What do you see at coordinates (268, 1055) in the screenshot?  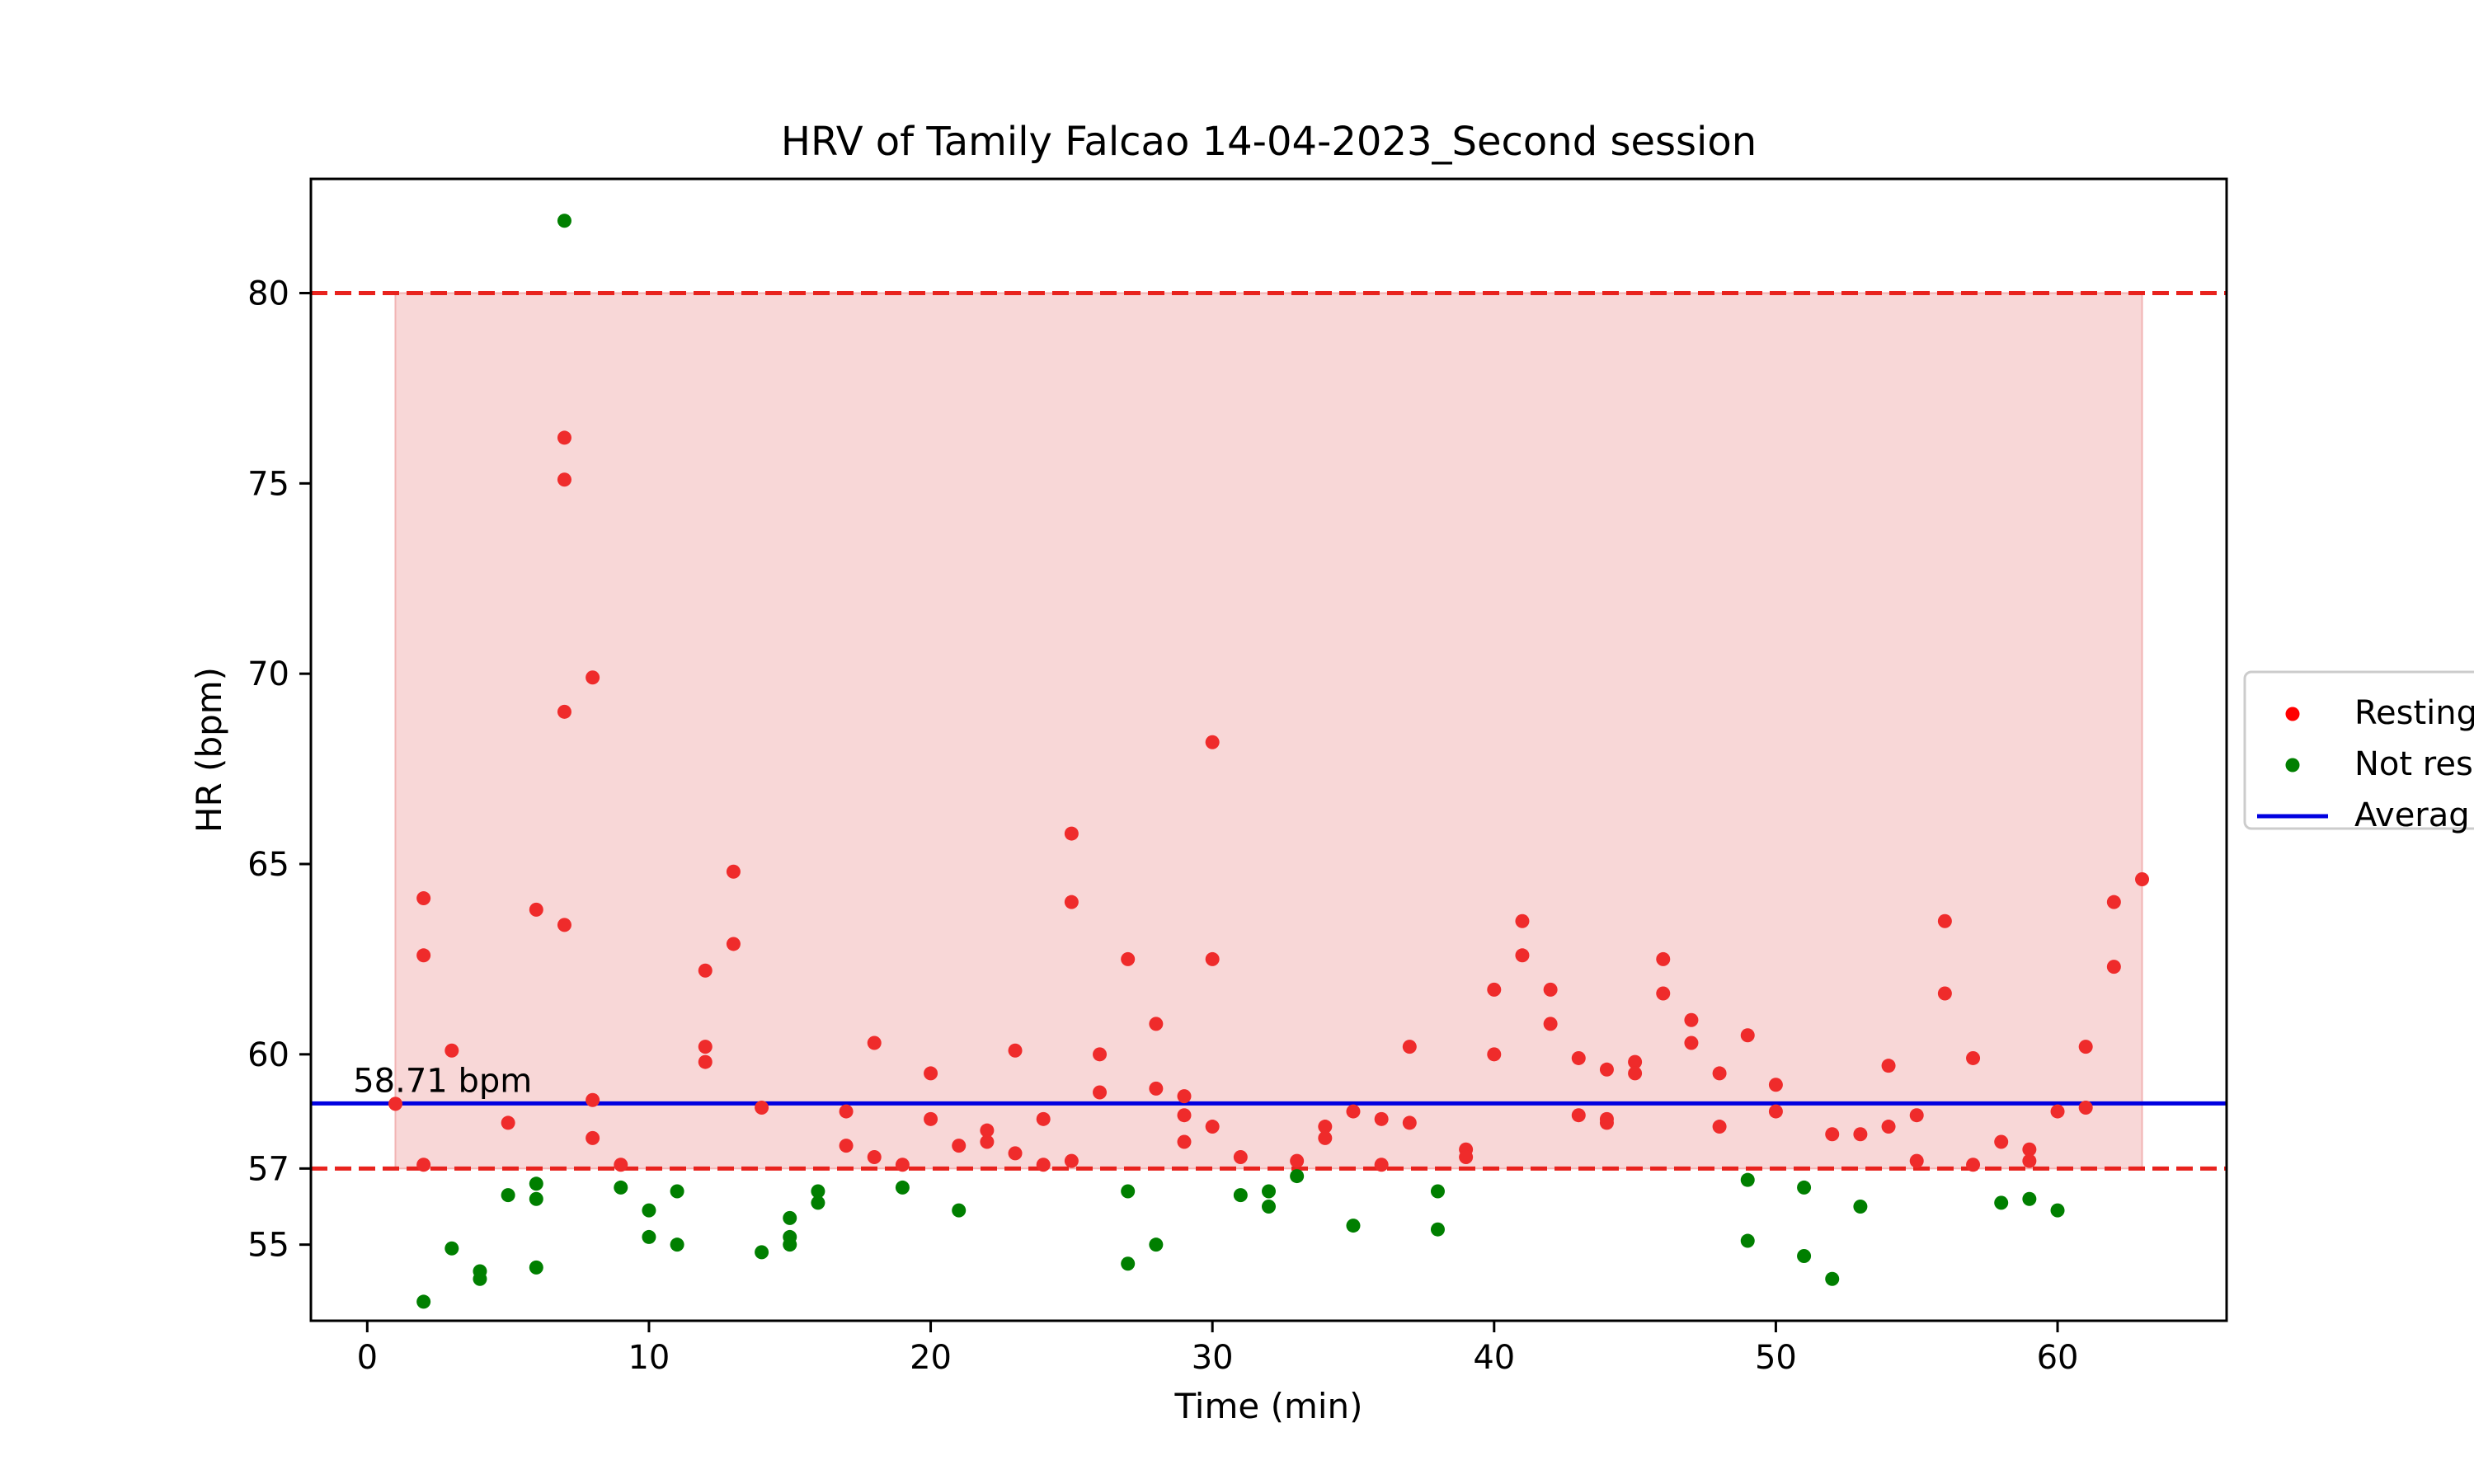 I see `y-tick-label: 60` at bounding box center [268, 1055].